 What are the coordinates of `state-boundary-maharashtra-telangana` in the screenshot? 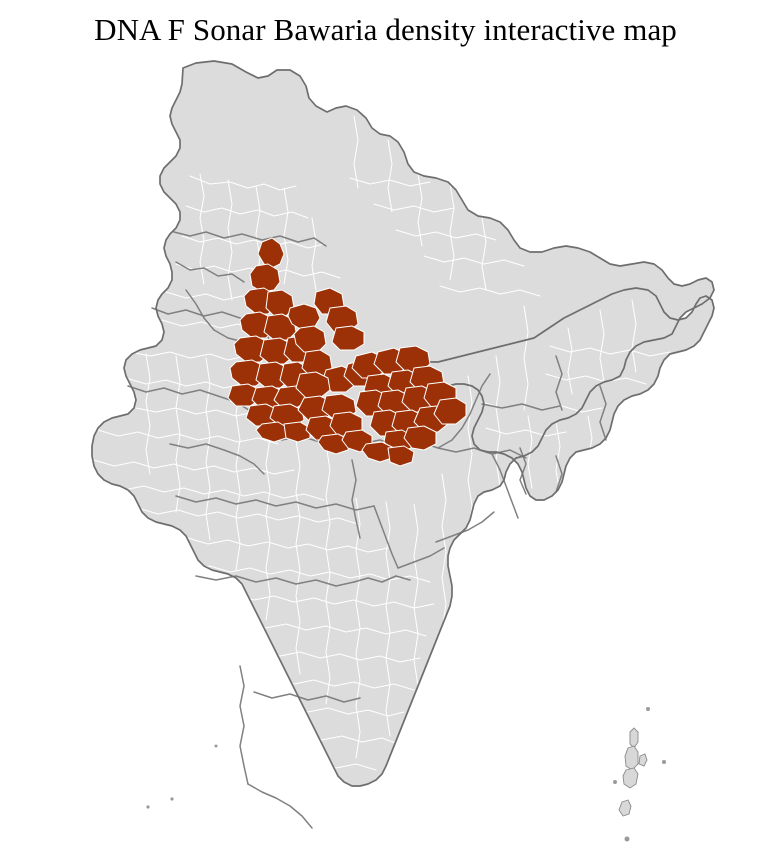 It's located at (386, 537).